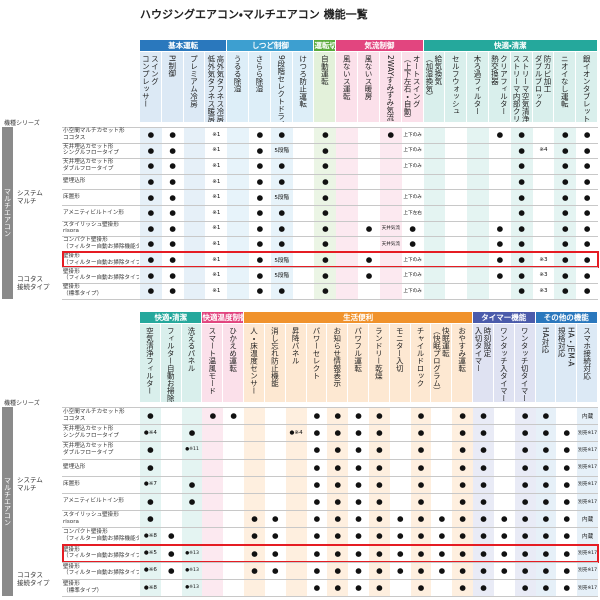 The image size is (600, 600). I want to click on column-header: けつろ防止運転, so click(303, 87).